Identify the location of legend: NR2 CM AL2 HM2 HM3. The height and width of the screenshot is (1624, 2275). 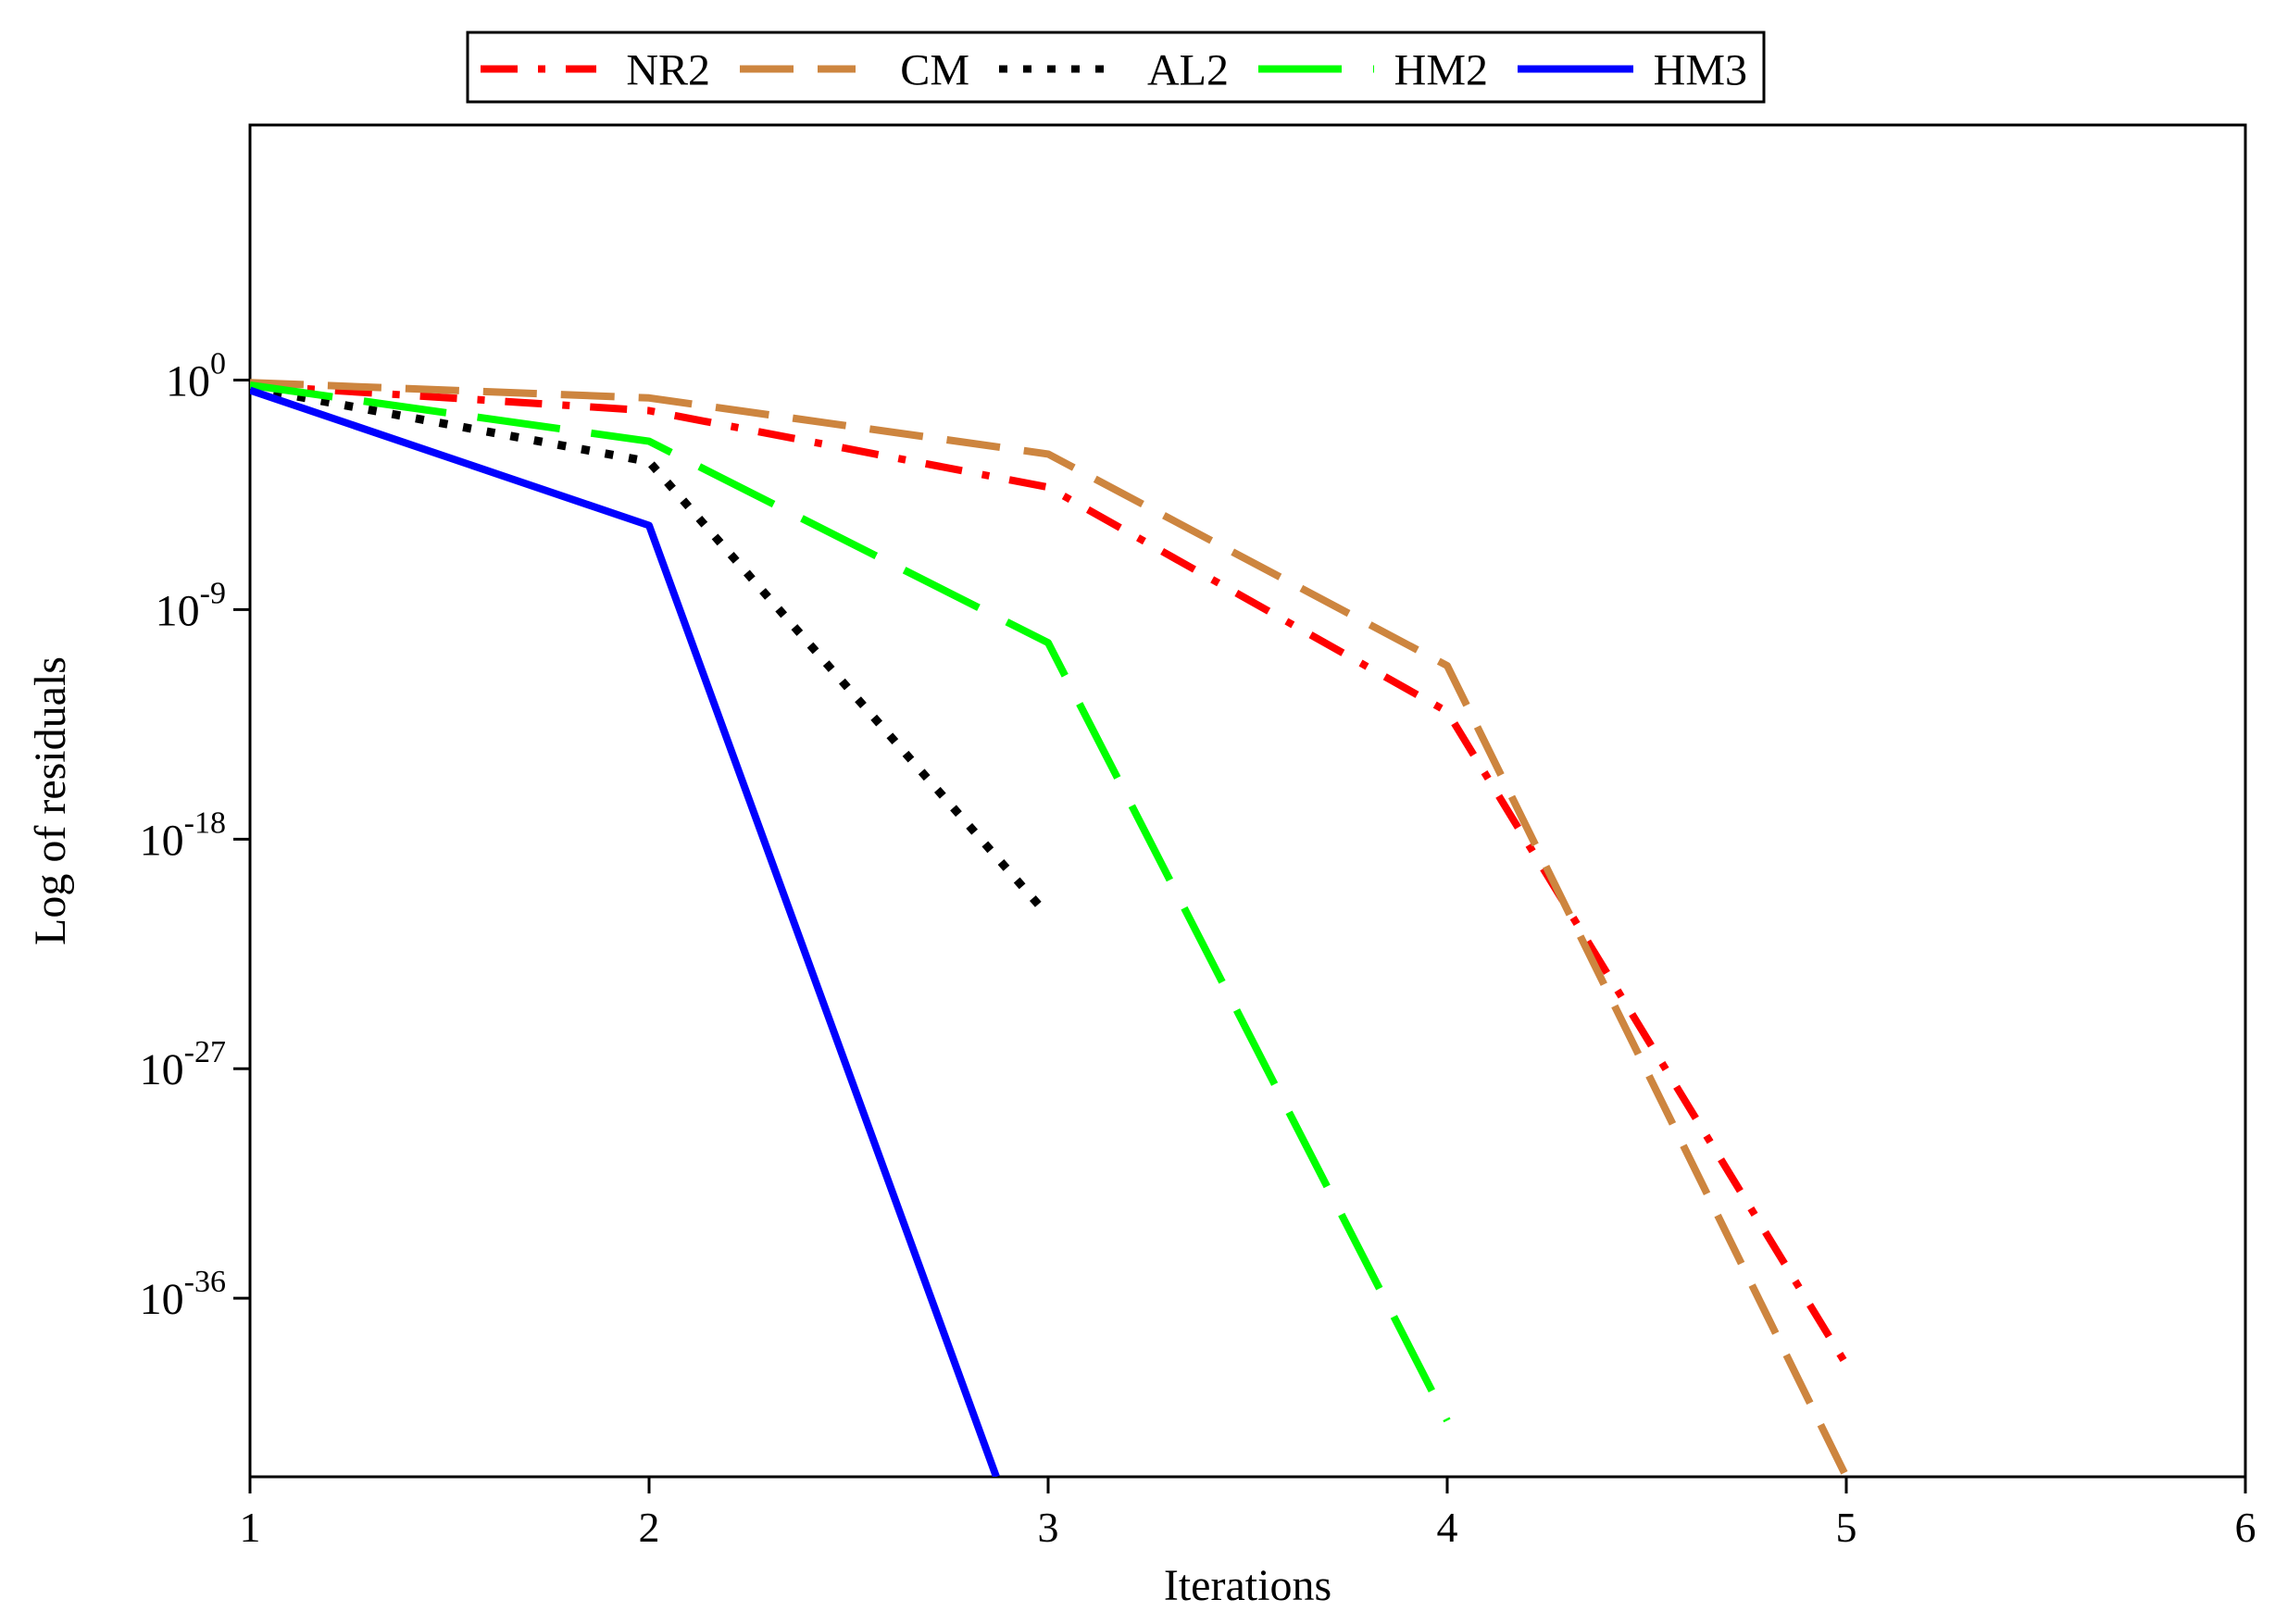
(1116, 67).